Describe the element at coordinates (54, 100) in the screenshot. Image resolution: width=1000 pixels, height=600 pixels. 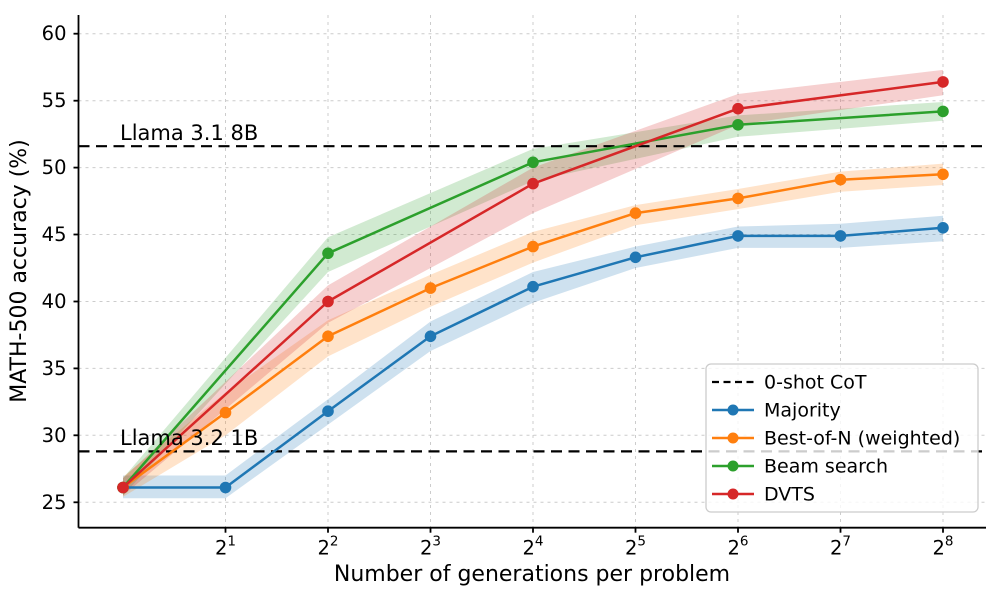
I see `y-tick-label: 55` at that location.